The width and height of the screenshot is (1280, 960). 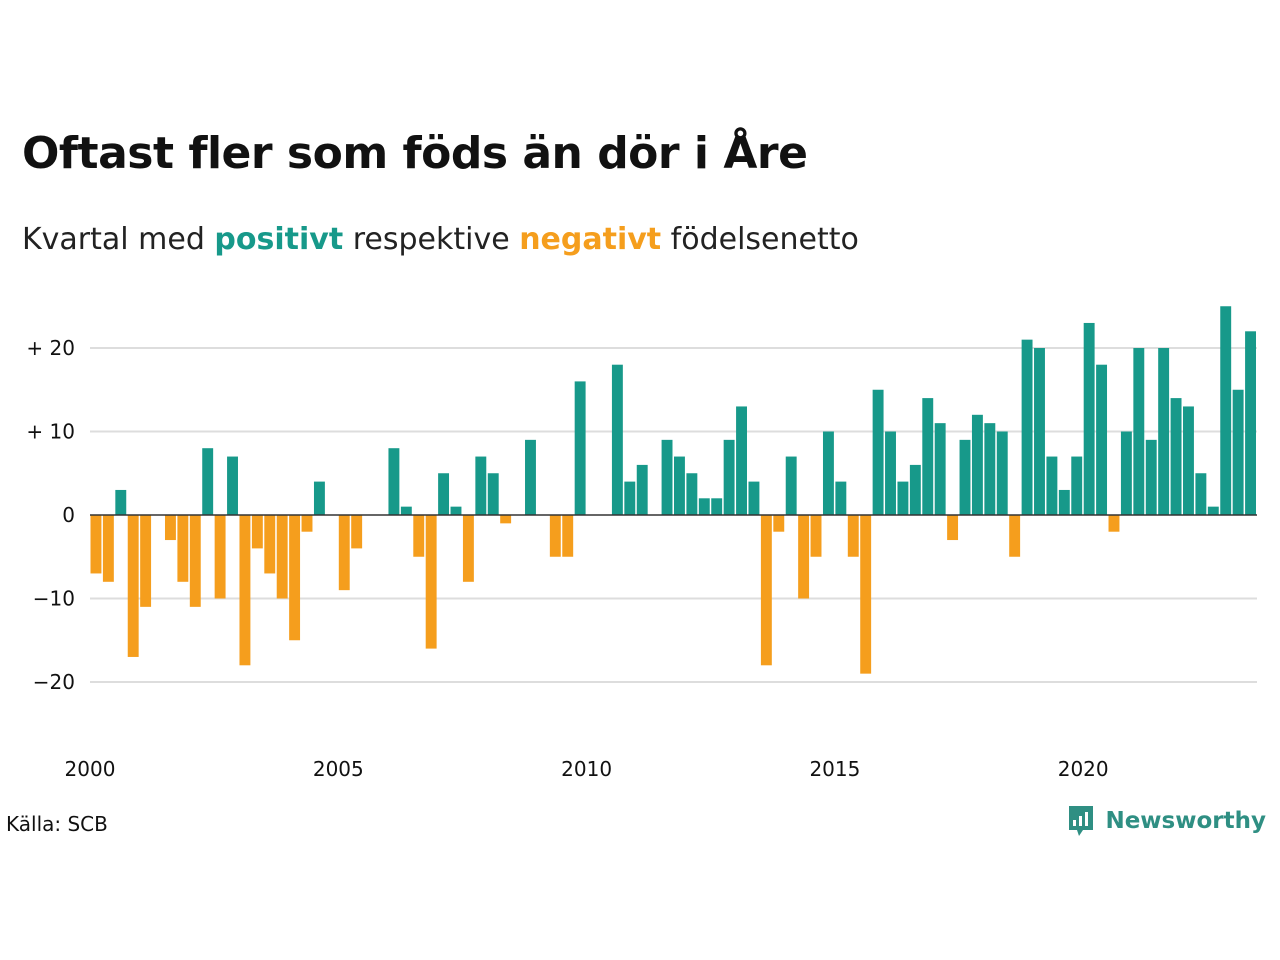 I want to click on x-tick-label: 2010, so click(x=586, y=769).